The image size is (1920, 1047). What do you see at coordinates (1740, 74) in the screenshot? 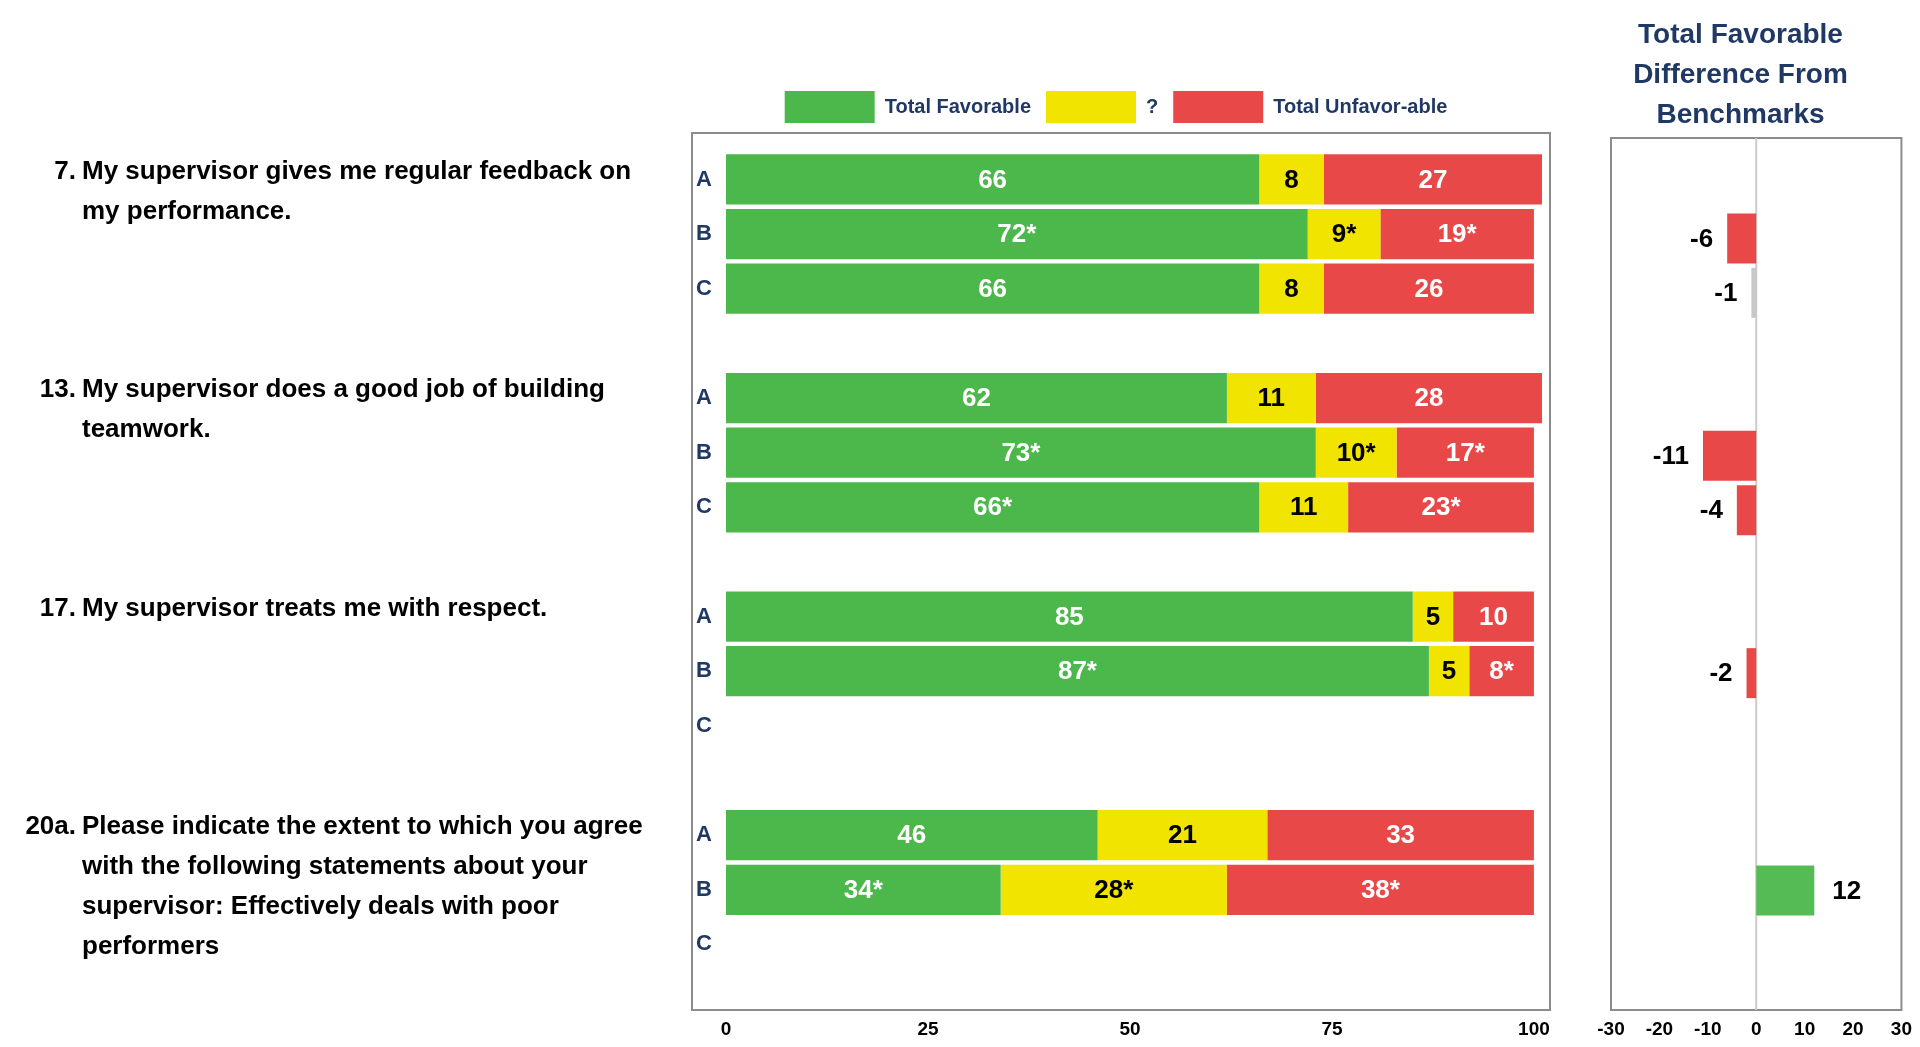
I see `chart-title: Total Favorable Difference From Benchmarks` at bounding box center [1740, 74].